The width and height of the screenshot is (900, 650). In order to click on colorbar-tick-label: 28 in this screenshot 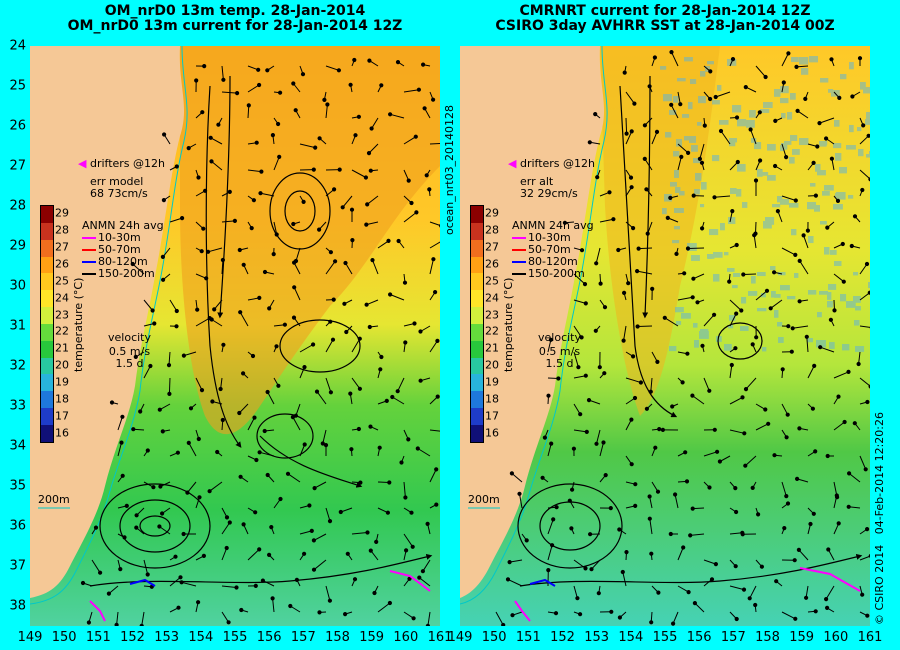, I will do `click(62, 230)`.